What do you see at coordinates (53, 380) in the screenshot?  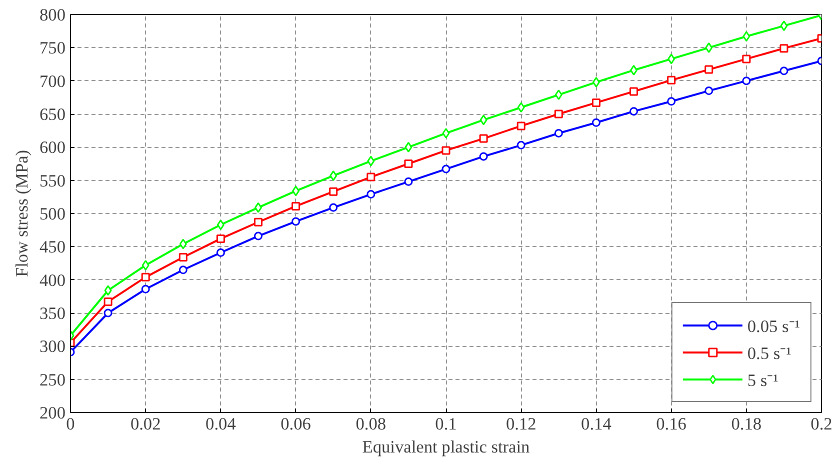 I see `y-tick-label: 250` at bounding box center [53, 380].